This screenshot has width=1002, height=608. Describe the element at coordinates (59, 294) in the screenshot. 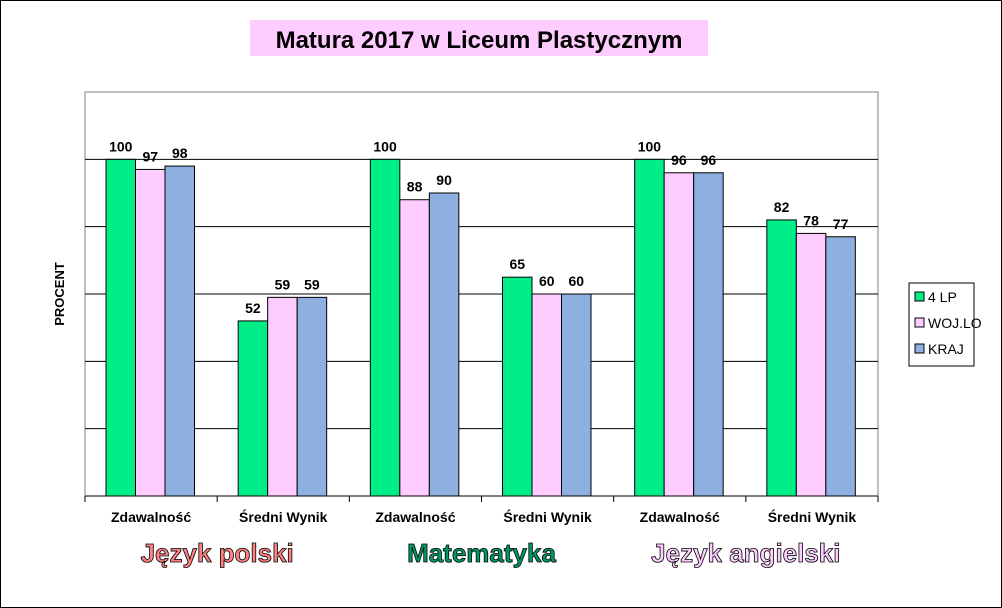

I see `y-axis-label: PROCENT` at that location.